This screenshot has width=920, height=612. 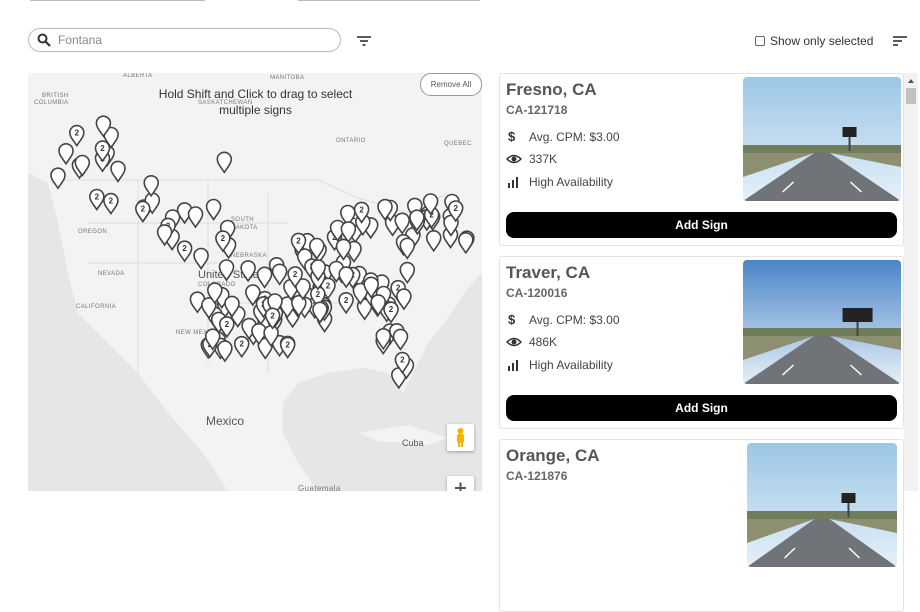 I want to click on sign-id: CA-121718, so click(x=537, y=110).